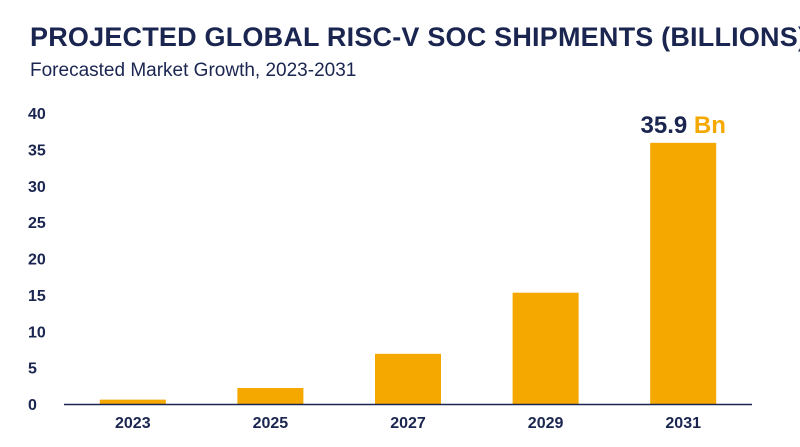 The width and height of the screenshot is (800, 447). Describe the element at coordinates (37, 150) in the screenshot. I see `y-tick-label: 35` at that location.